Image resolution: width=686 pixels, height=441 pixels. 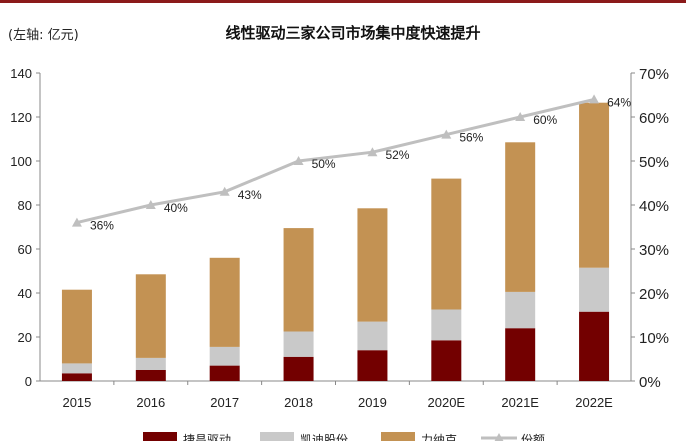 What do you see at coordinates (654, 206) in the screenshot?
I see `right-tick-label: 40%` at bounding box center [654, 206].